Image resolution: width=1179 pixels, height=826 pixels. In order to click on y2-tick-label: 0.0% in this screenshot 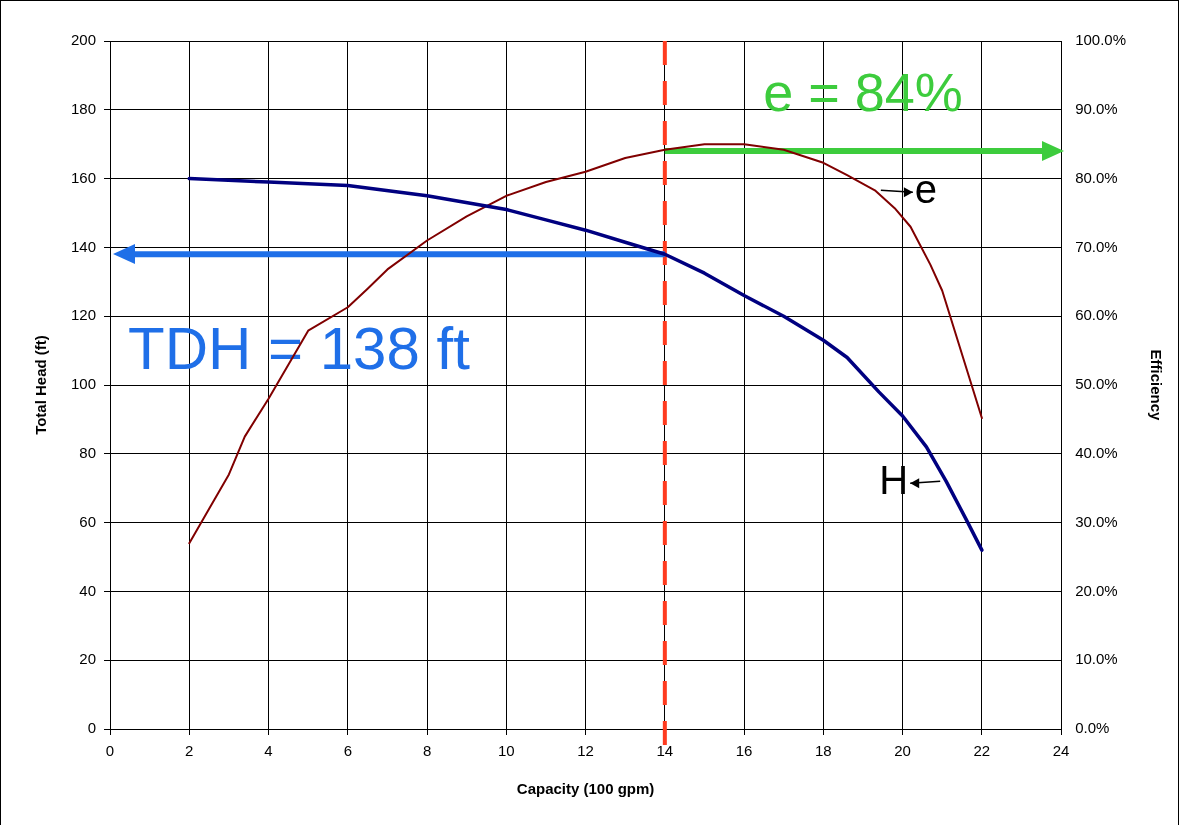, I will do `click(1092, 728)`.